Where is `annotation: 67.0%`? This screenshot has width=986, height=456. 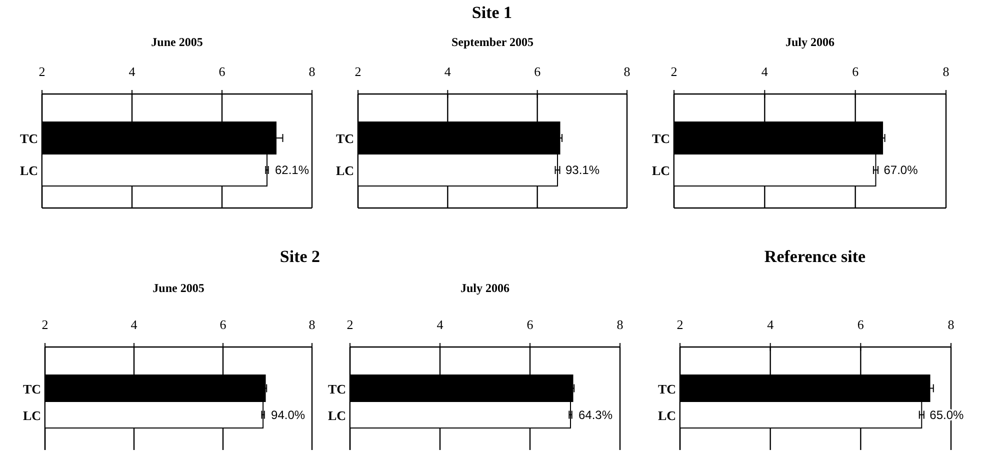
annotation: 67.0% is located at coordinates (901, 170).